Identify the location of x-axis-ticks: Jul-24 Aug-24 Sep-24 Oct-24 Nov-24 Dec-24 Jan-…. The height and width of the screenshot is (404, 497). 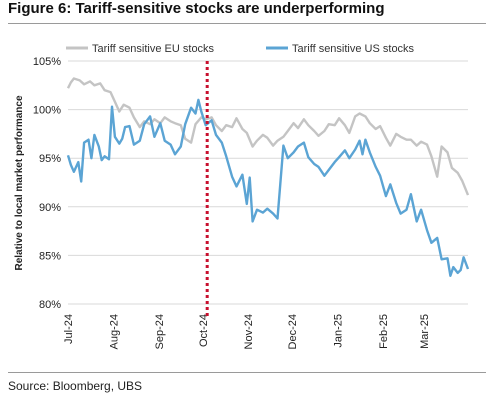
(247, 331).